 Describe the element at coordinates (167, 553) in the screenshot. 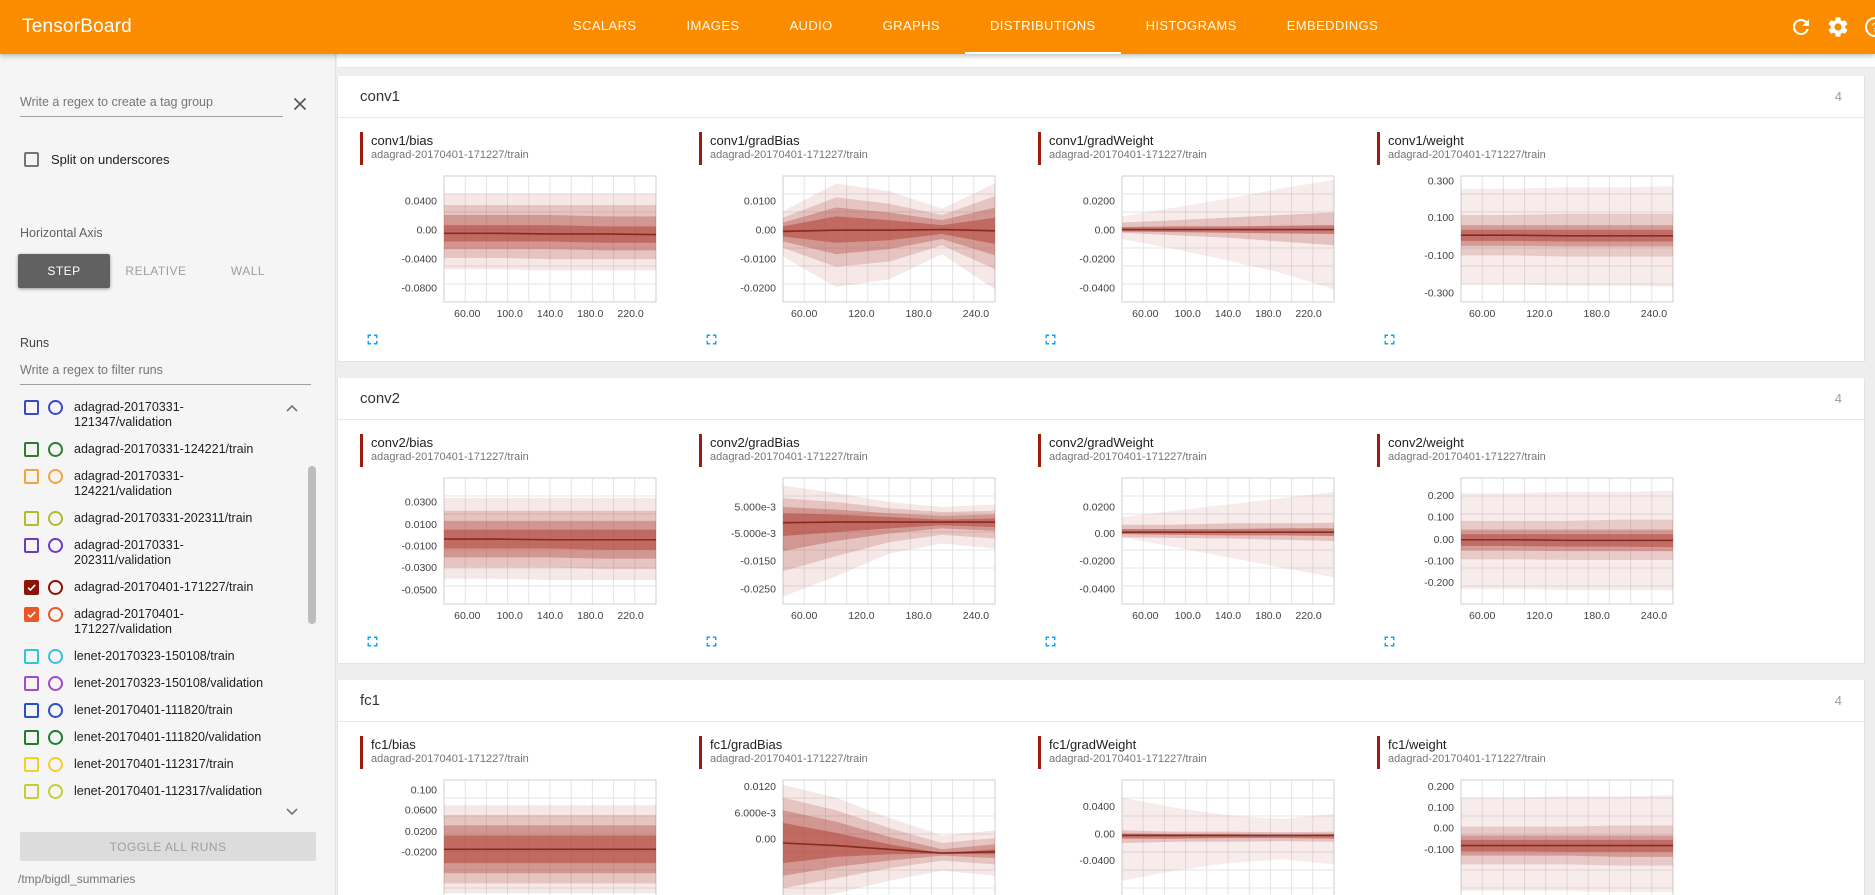

I see `run-item: adagrad-20170331-202311/validation` at that location.